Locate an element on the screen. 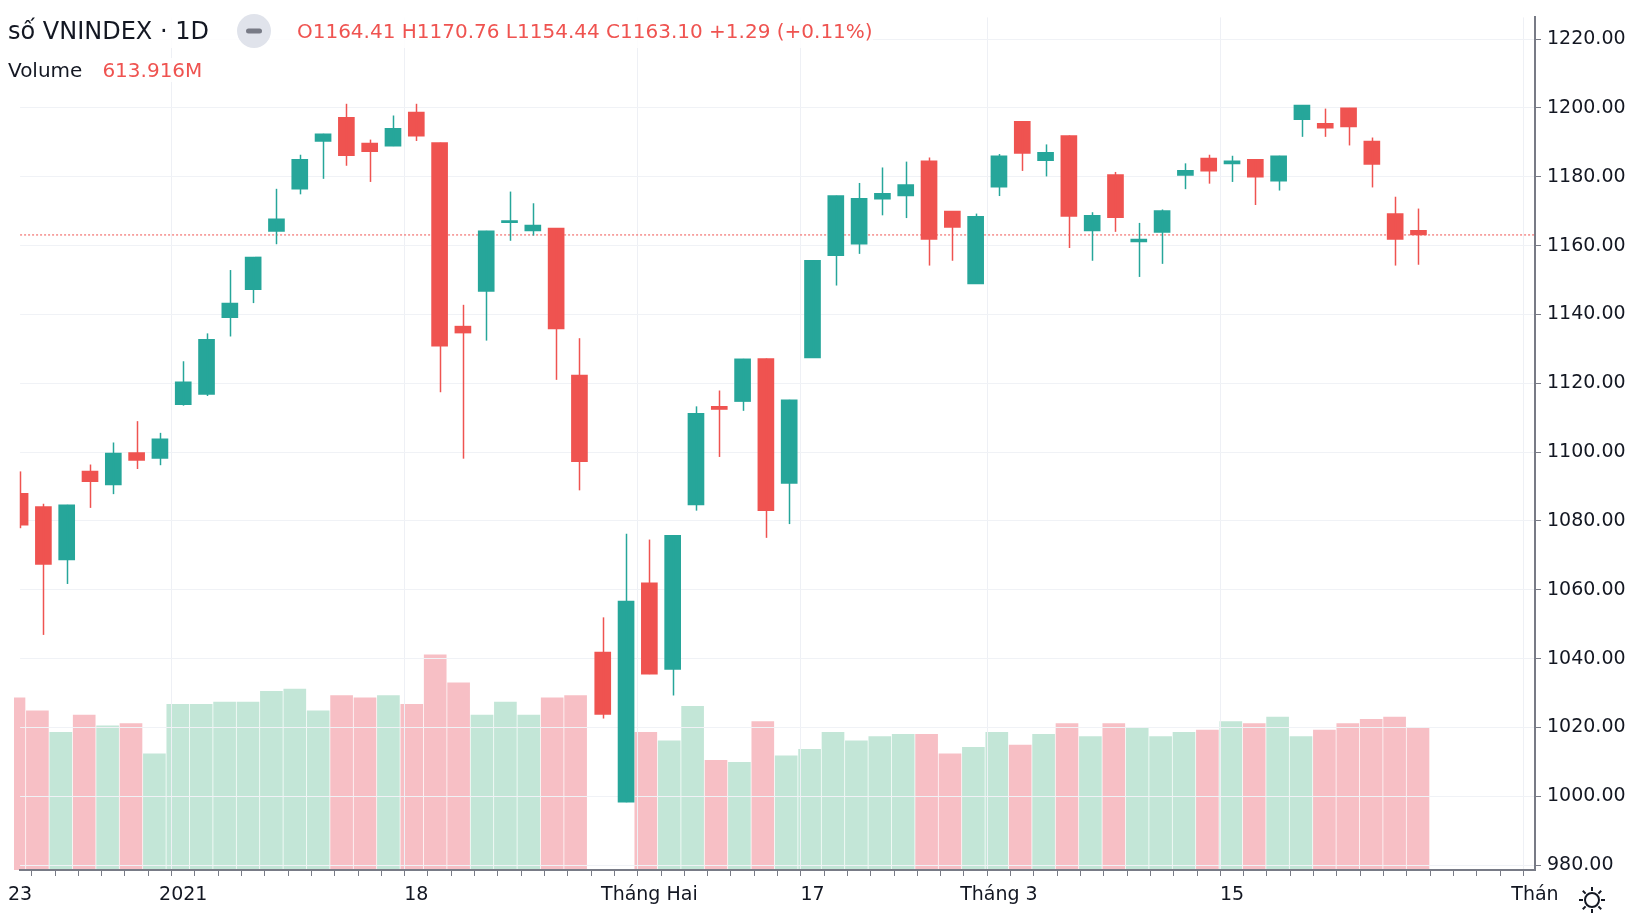 Image resolution: width=1645 pixels, height=924 pixels. y-tick-label: 1000.00 is located at coordinates (1586, 794).